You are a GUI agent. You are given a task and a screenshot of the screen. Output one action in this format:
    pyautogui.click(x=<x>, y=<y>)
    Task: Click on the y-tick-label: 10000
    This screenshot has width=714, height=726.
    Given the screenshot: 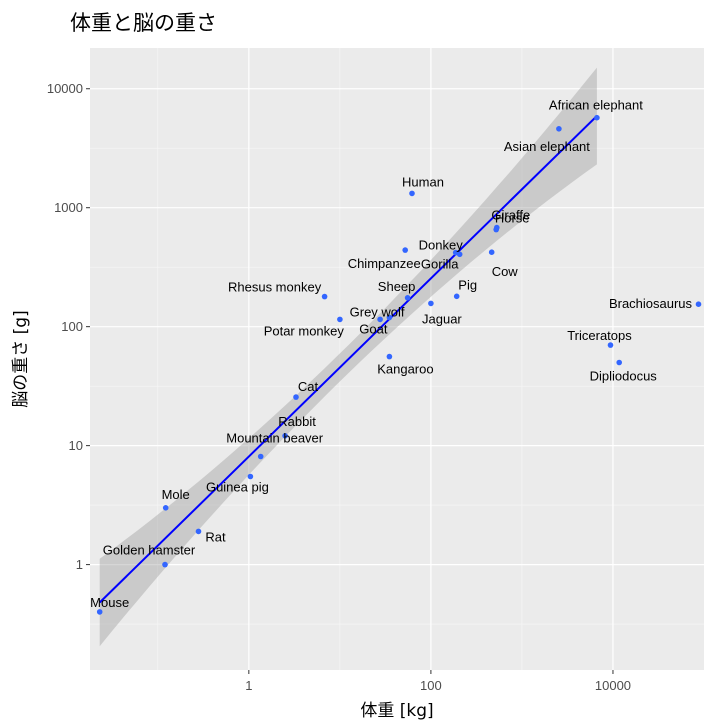 What is the action you would take?
    pyautogui.click(x=65, y=88)
    